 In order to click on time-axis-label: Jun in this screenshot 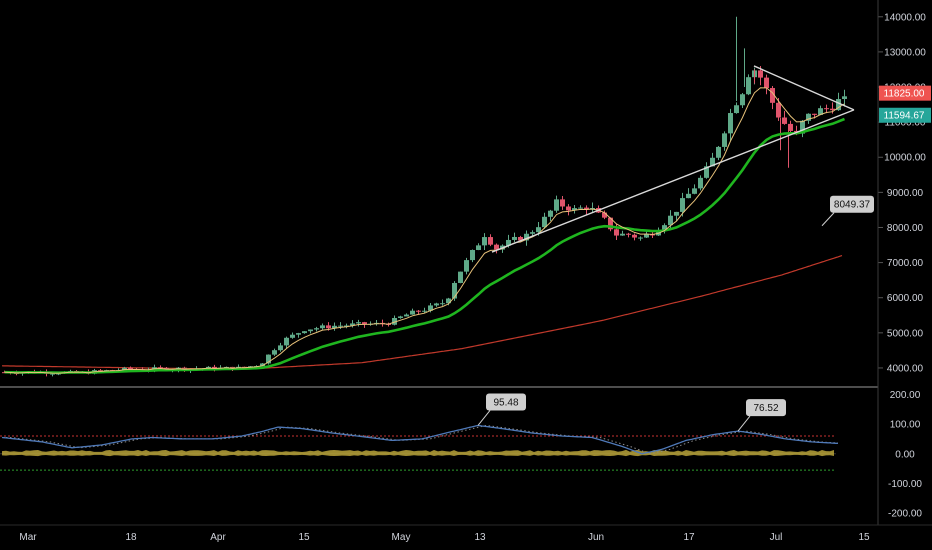, I will do `click(596, 537)`.